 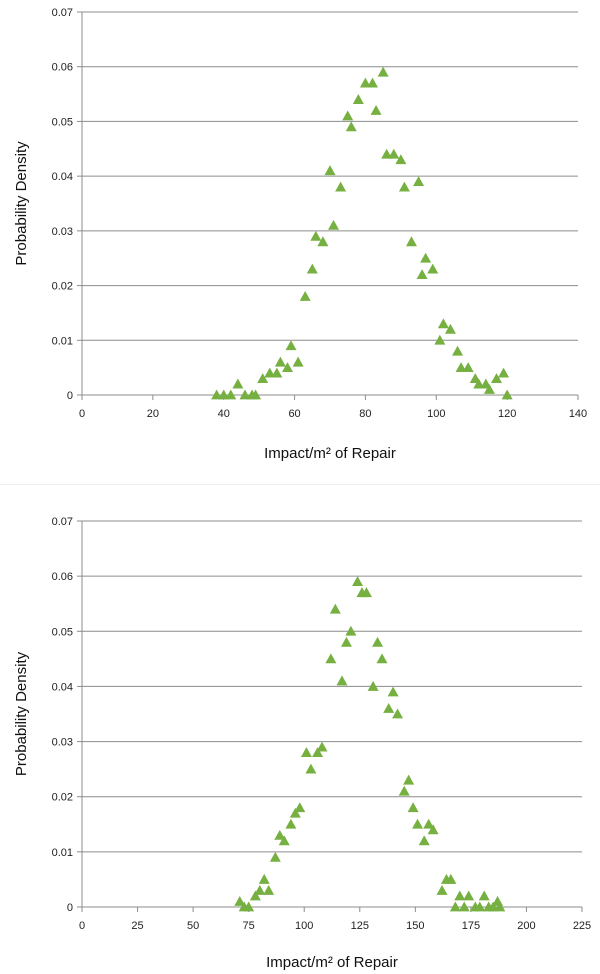 I want to click on x-tick-label: 80, so click(x=365, y=414).